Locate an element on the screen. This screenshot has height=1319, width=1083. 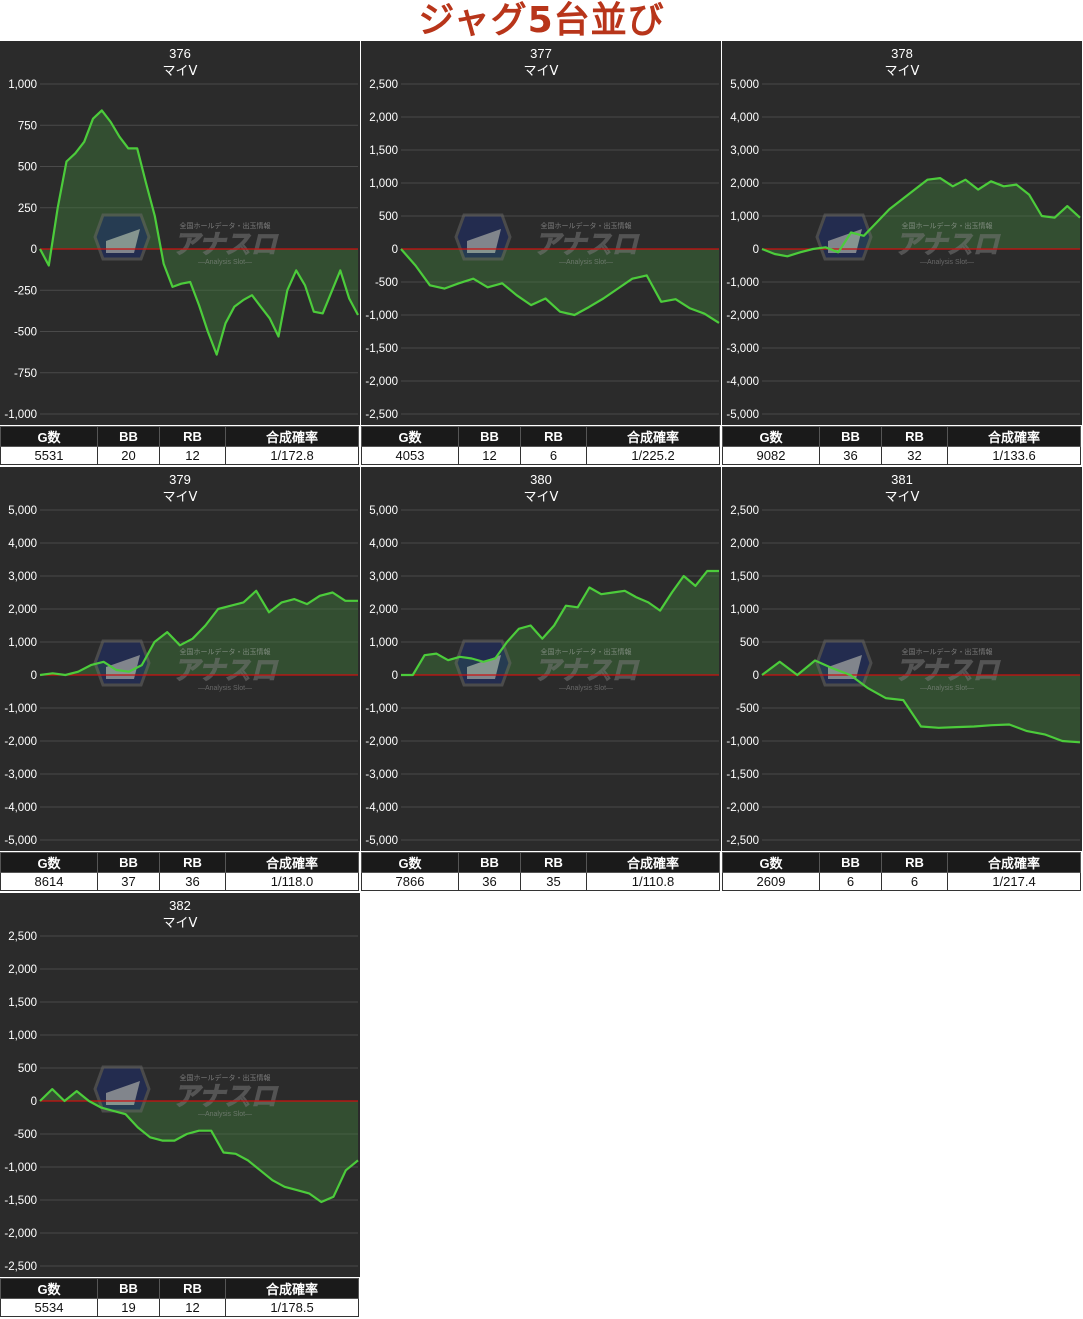
chart-title: 377 is located at coordinates (541, 53).